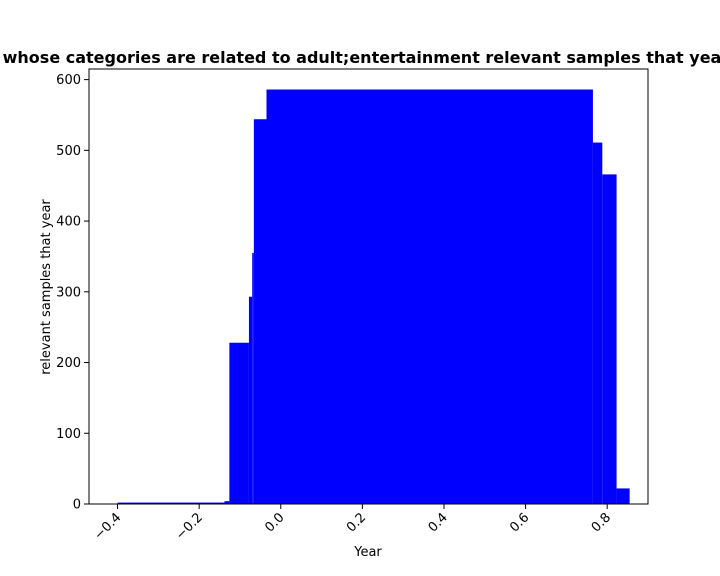 Image resolution: width=720 pixels, height=576 pixels. I want to click on x-tick-label: 0.2, so click(356, 522).